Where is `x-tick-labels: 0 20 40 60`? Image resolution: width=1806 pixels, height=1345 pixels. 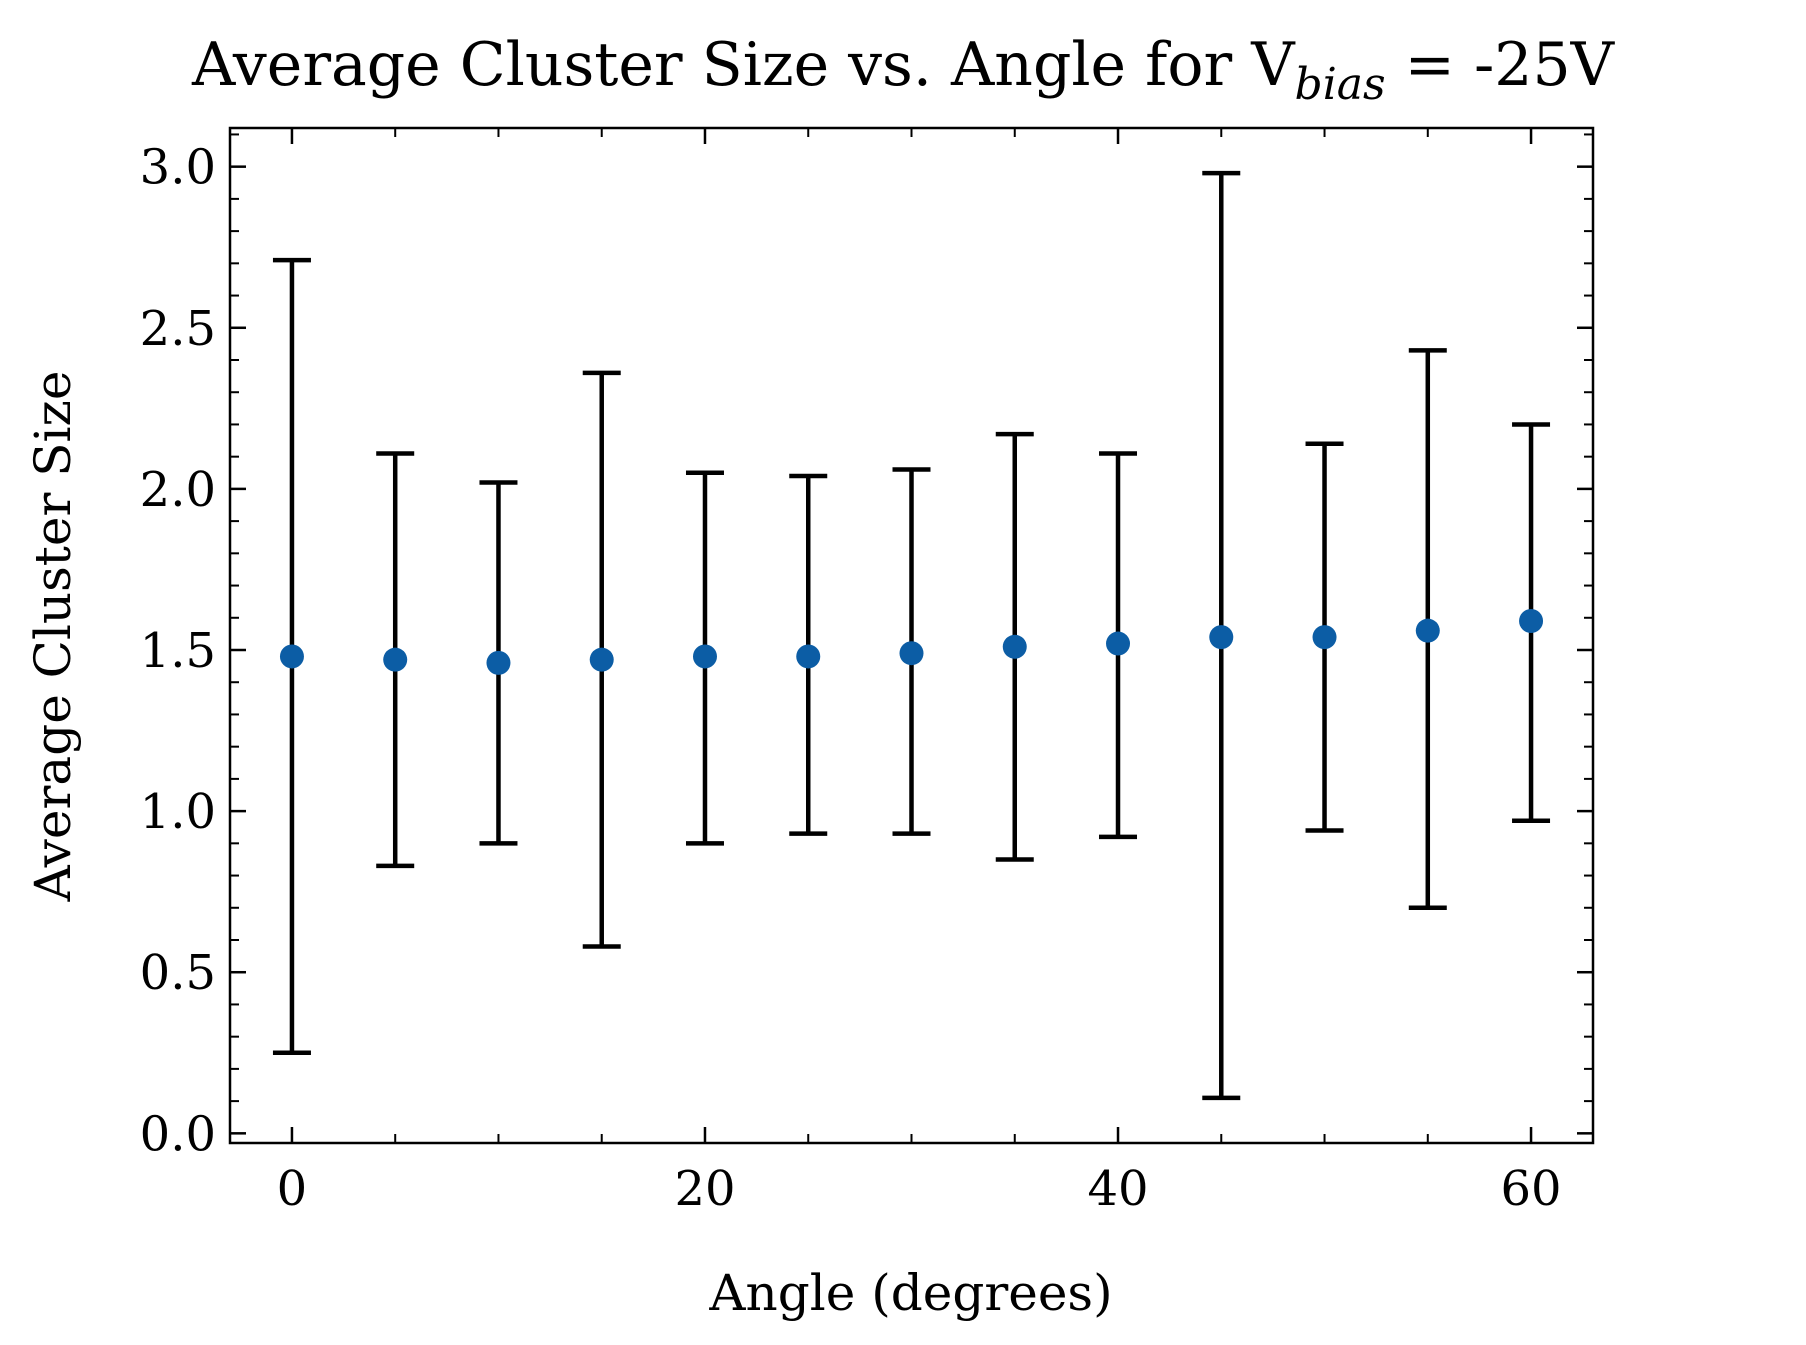 x-tick-labels: 0 20 40 60 is located at coordinates (919, 1189).